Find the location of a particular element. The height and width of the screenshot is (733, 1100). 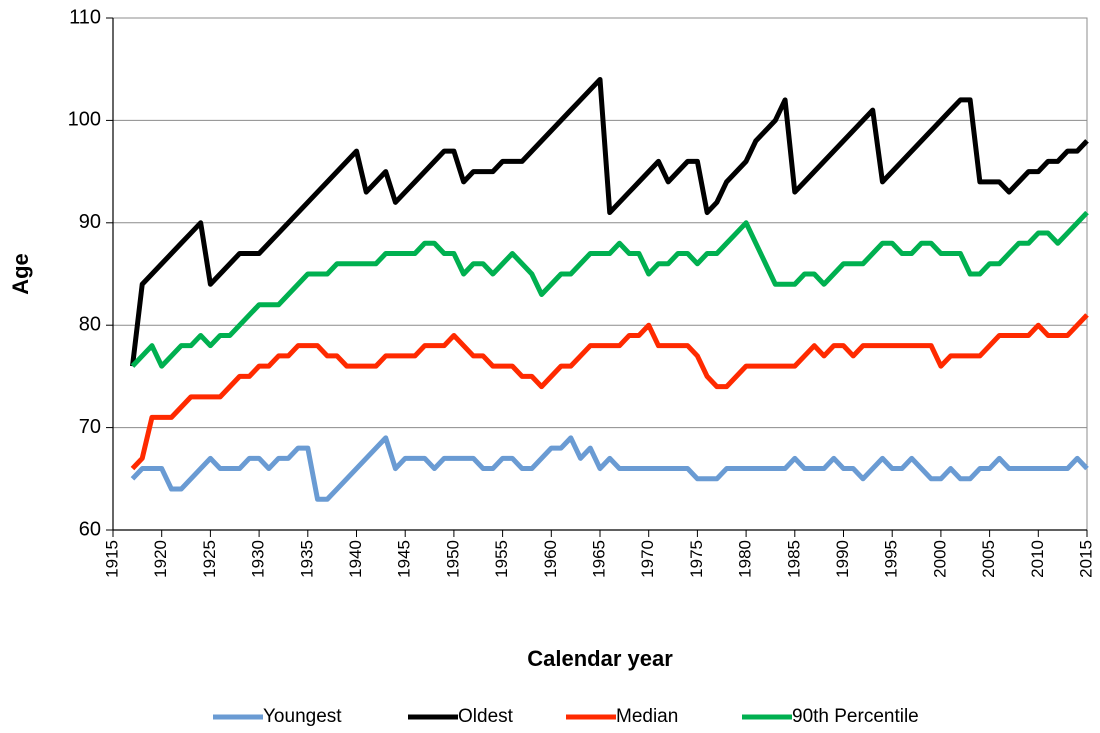

y-tick-label: 110 is located at coordinates (85, 17).